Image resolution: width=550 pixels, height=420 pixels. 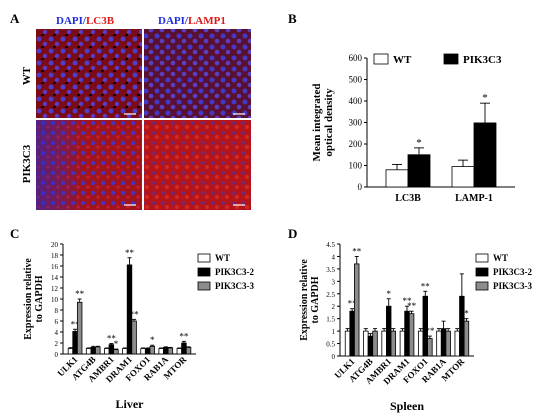 I want to click on y-tick-label: 20, so click(x=55, y=245).